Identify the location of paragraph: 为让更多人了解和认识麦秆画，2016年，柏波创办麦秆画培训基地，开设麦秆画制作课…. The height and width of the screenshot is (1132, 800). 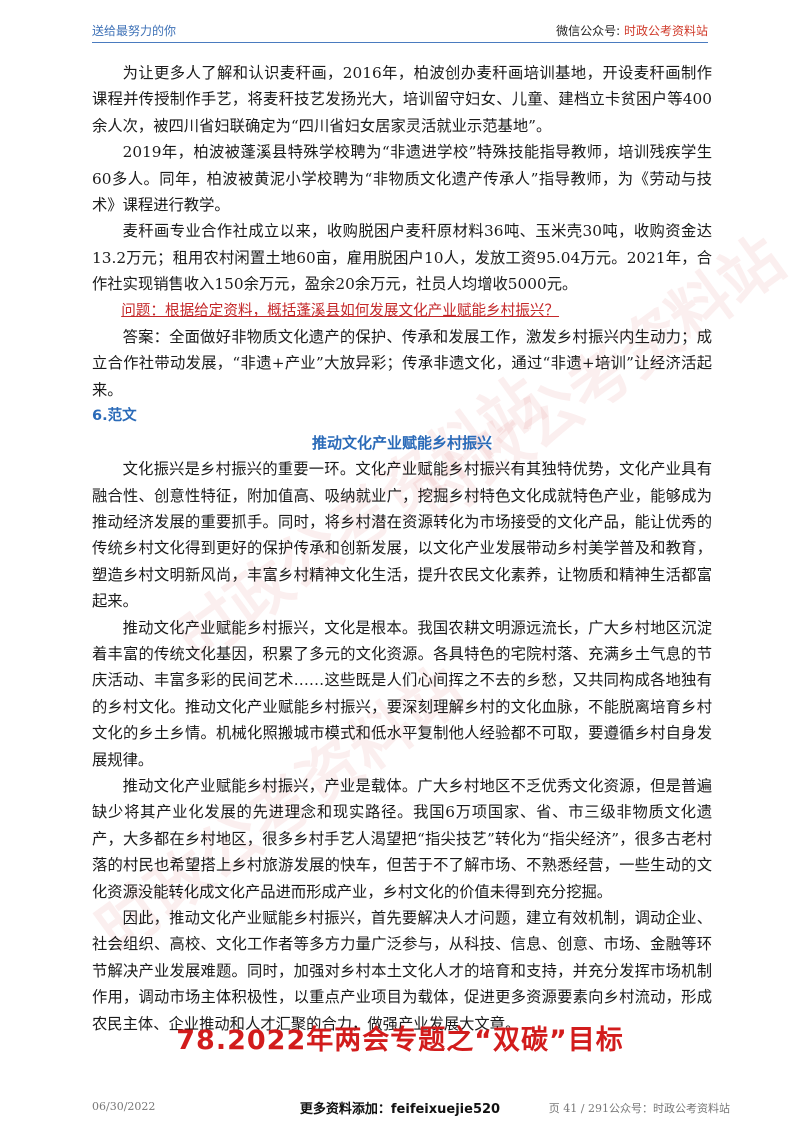
(402, 99).